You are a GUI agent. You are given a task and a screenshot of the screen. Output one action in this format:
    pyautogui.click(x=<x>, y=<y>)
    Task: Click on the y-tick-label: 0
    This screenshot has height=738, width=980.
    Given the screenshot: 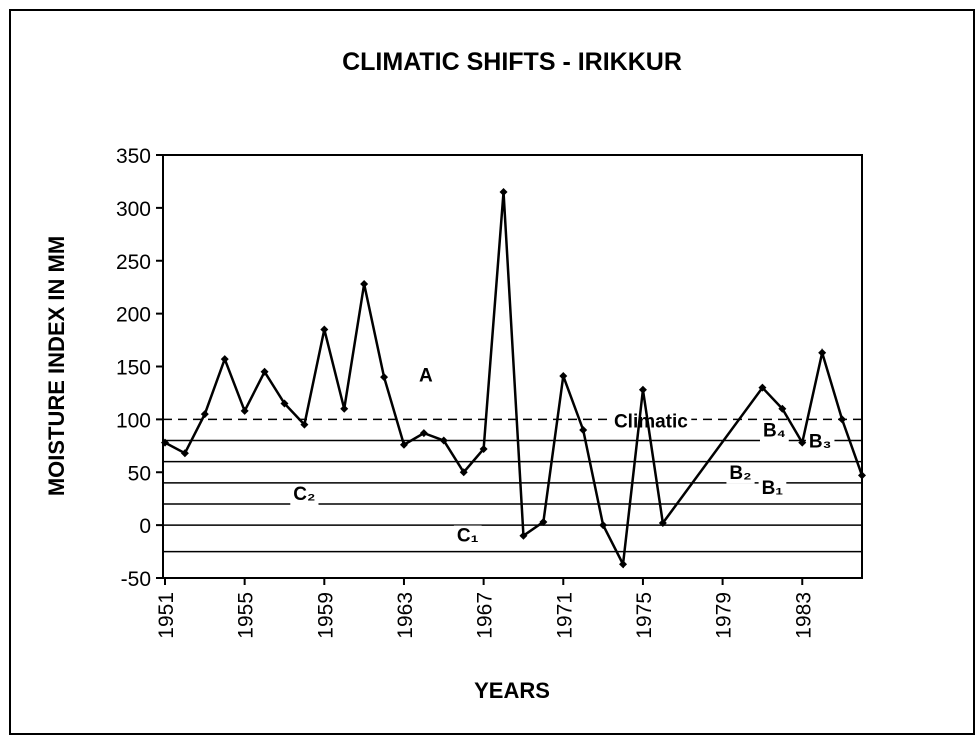 What is the action you would take?
    pyautogui.click(x=145, y=526)
    